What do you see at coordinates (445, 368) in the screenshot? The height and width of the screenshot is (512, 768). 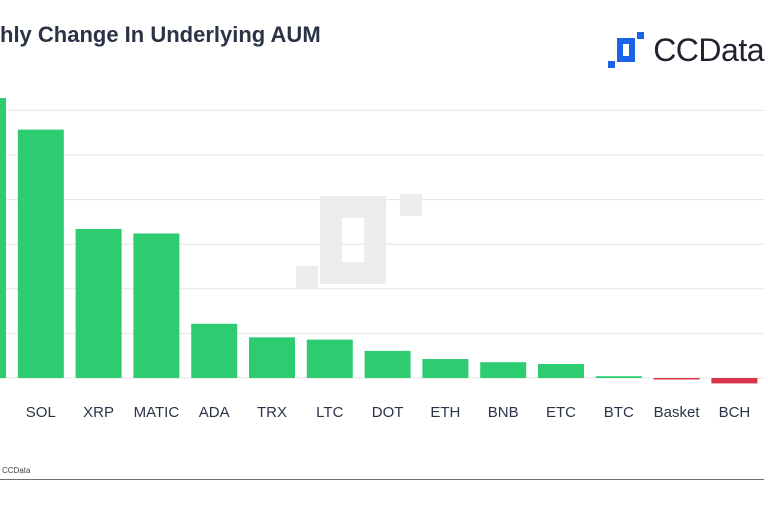 I see `bar-eth` at bounding box center [445, 368].